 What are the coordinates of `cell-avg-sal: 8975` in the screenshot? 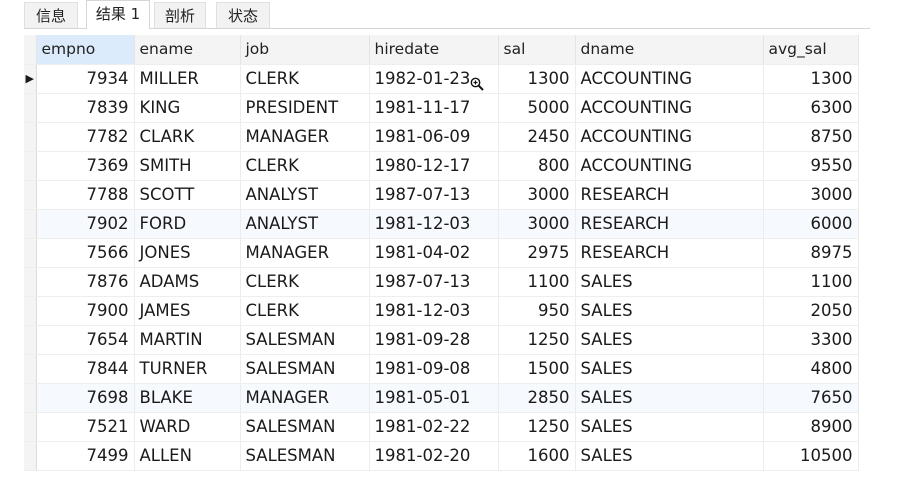 It's located at (811, 253).